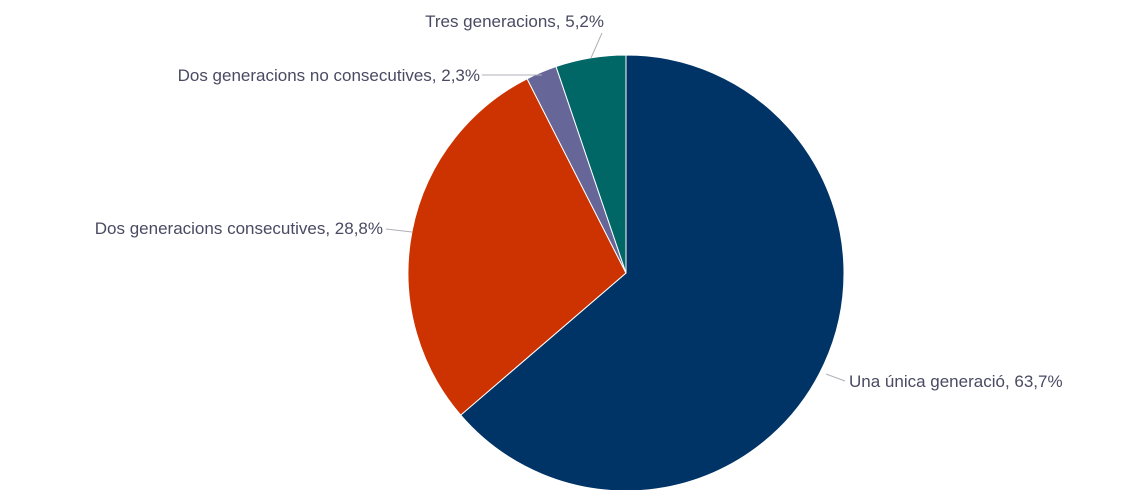 Image resolution: width=1129 pixels, height=490 pixels. I want to click on slice-label-1: Una única generació, 63,7%, so click(956, 381).